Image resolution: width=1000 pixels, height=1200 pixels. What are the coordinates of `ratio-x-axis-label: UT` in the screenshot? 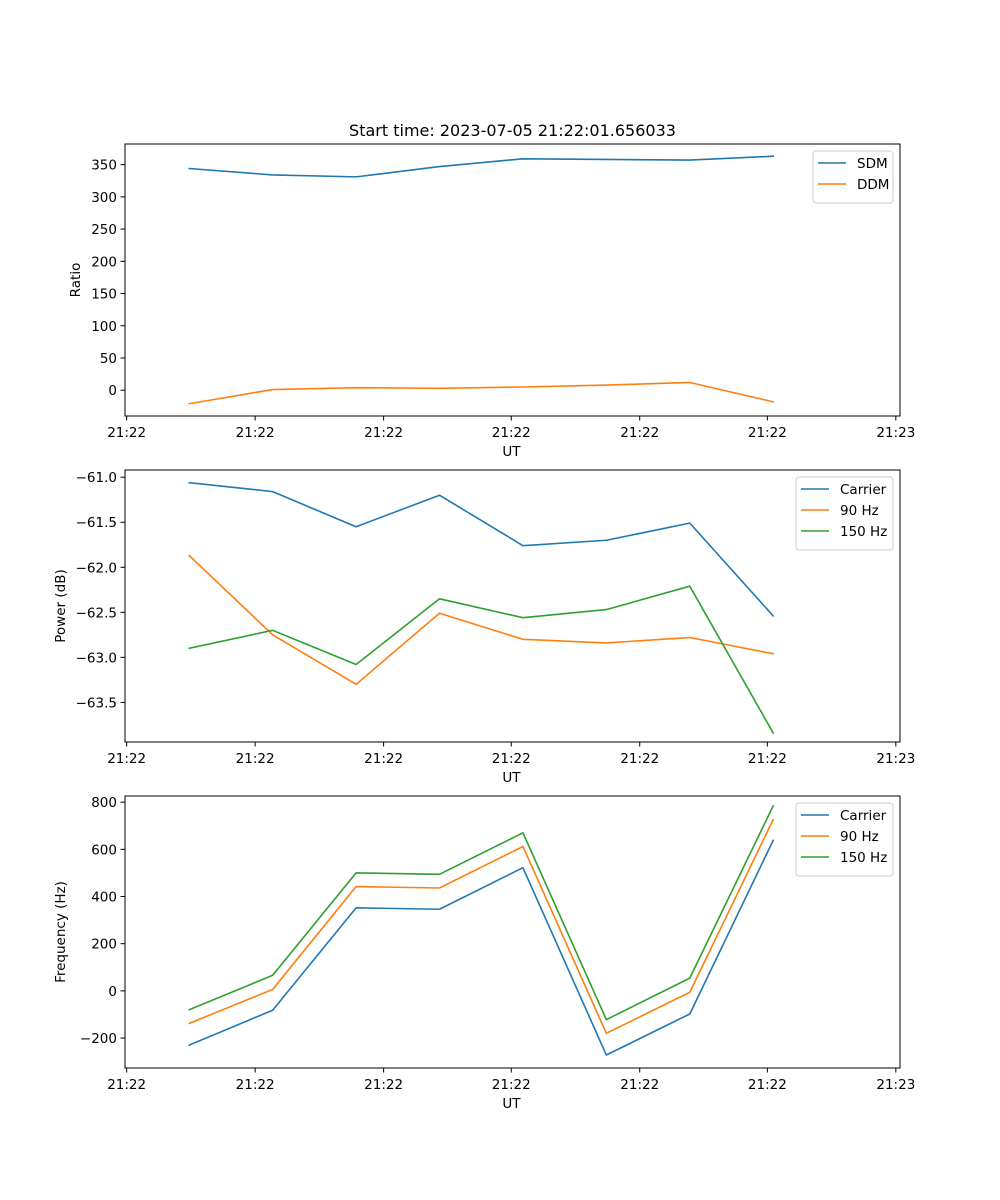 It's located at (511, 452).